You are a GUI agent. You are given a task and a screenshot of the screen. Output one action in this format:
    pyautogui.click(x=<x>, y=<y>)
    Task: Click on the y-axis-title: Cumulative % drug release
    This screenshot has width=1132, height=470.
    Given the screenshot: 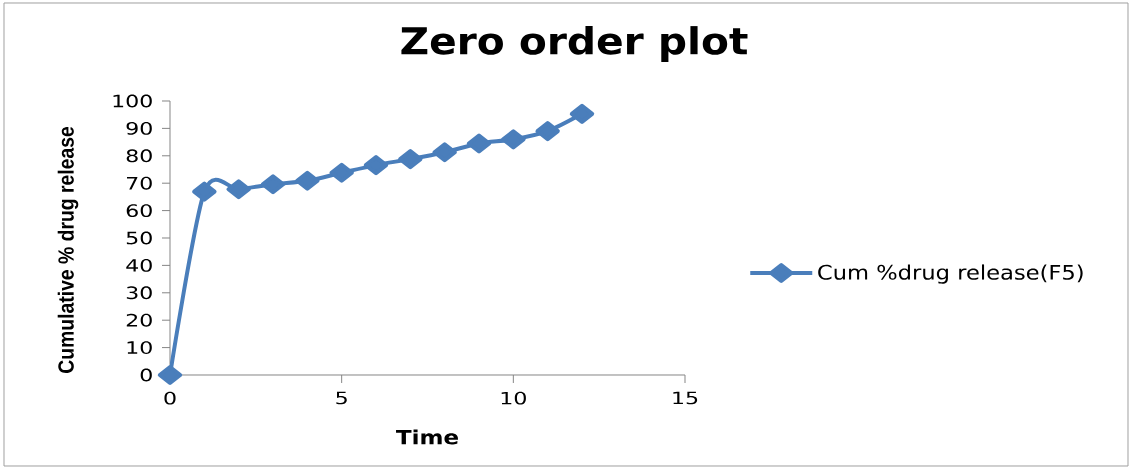 What is the action you would take?
    pyautogui.click(x=68, y=249)
    